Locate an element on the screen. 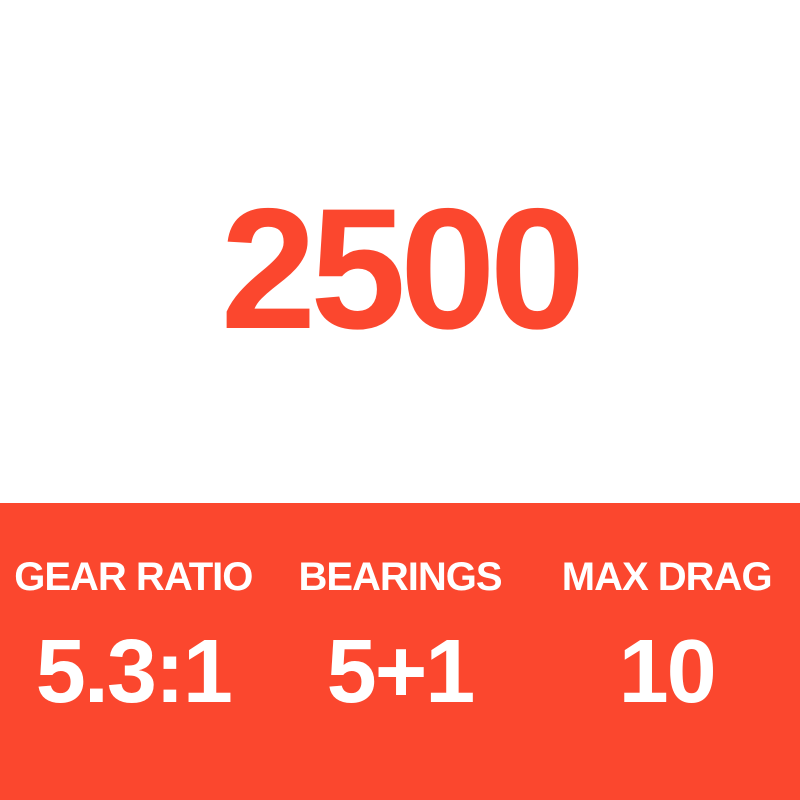 This screenshot has height=800, width=800. model-number: 2500 is located at coordinates (403, 269).